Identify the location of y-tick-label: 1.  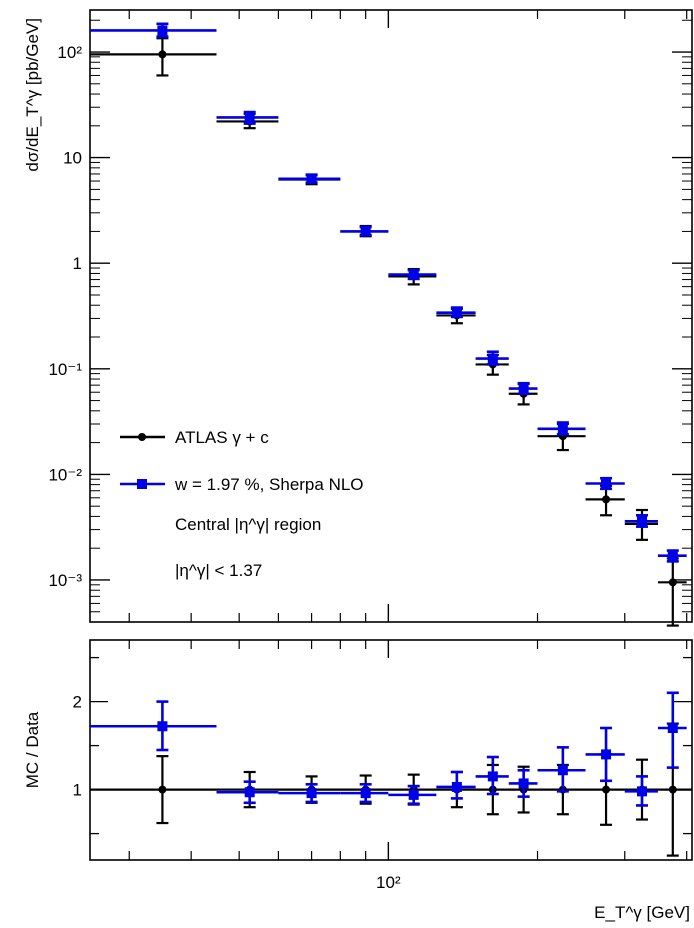
(77, 263).